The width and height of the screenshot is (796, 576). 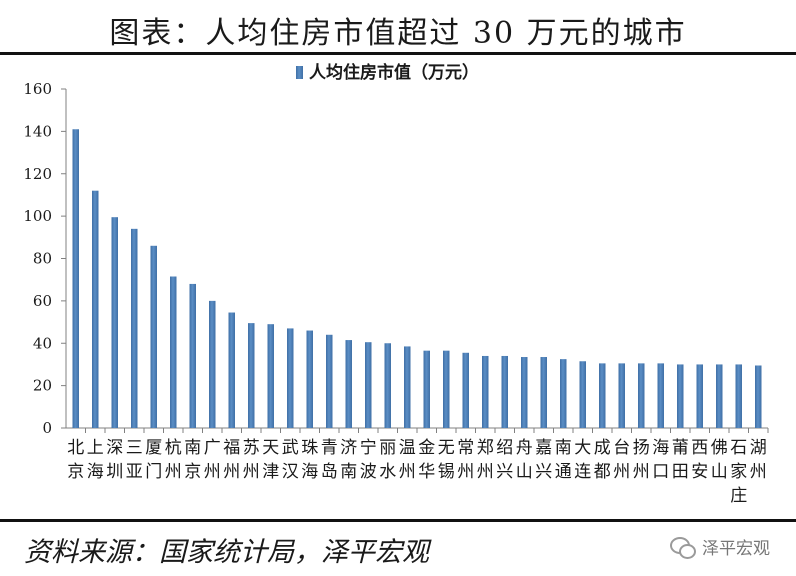 I want to click on x-tick-label: 广州, so click(x=212, y=460).